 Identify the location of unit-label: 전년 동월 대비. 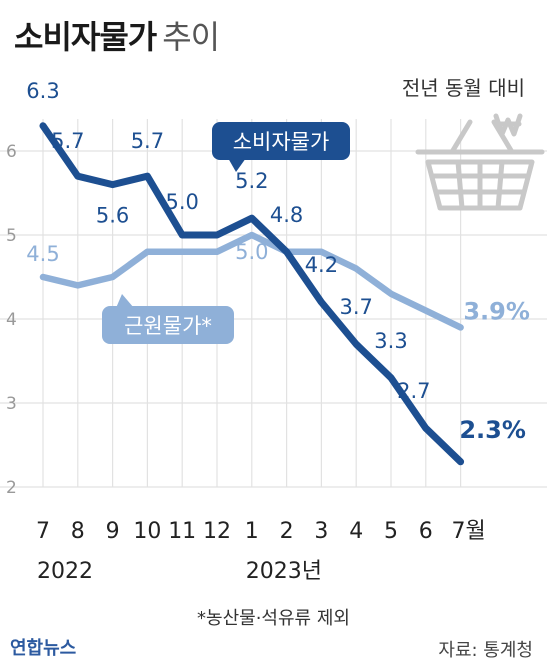
(463, 88).